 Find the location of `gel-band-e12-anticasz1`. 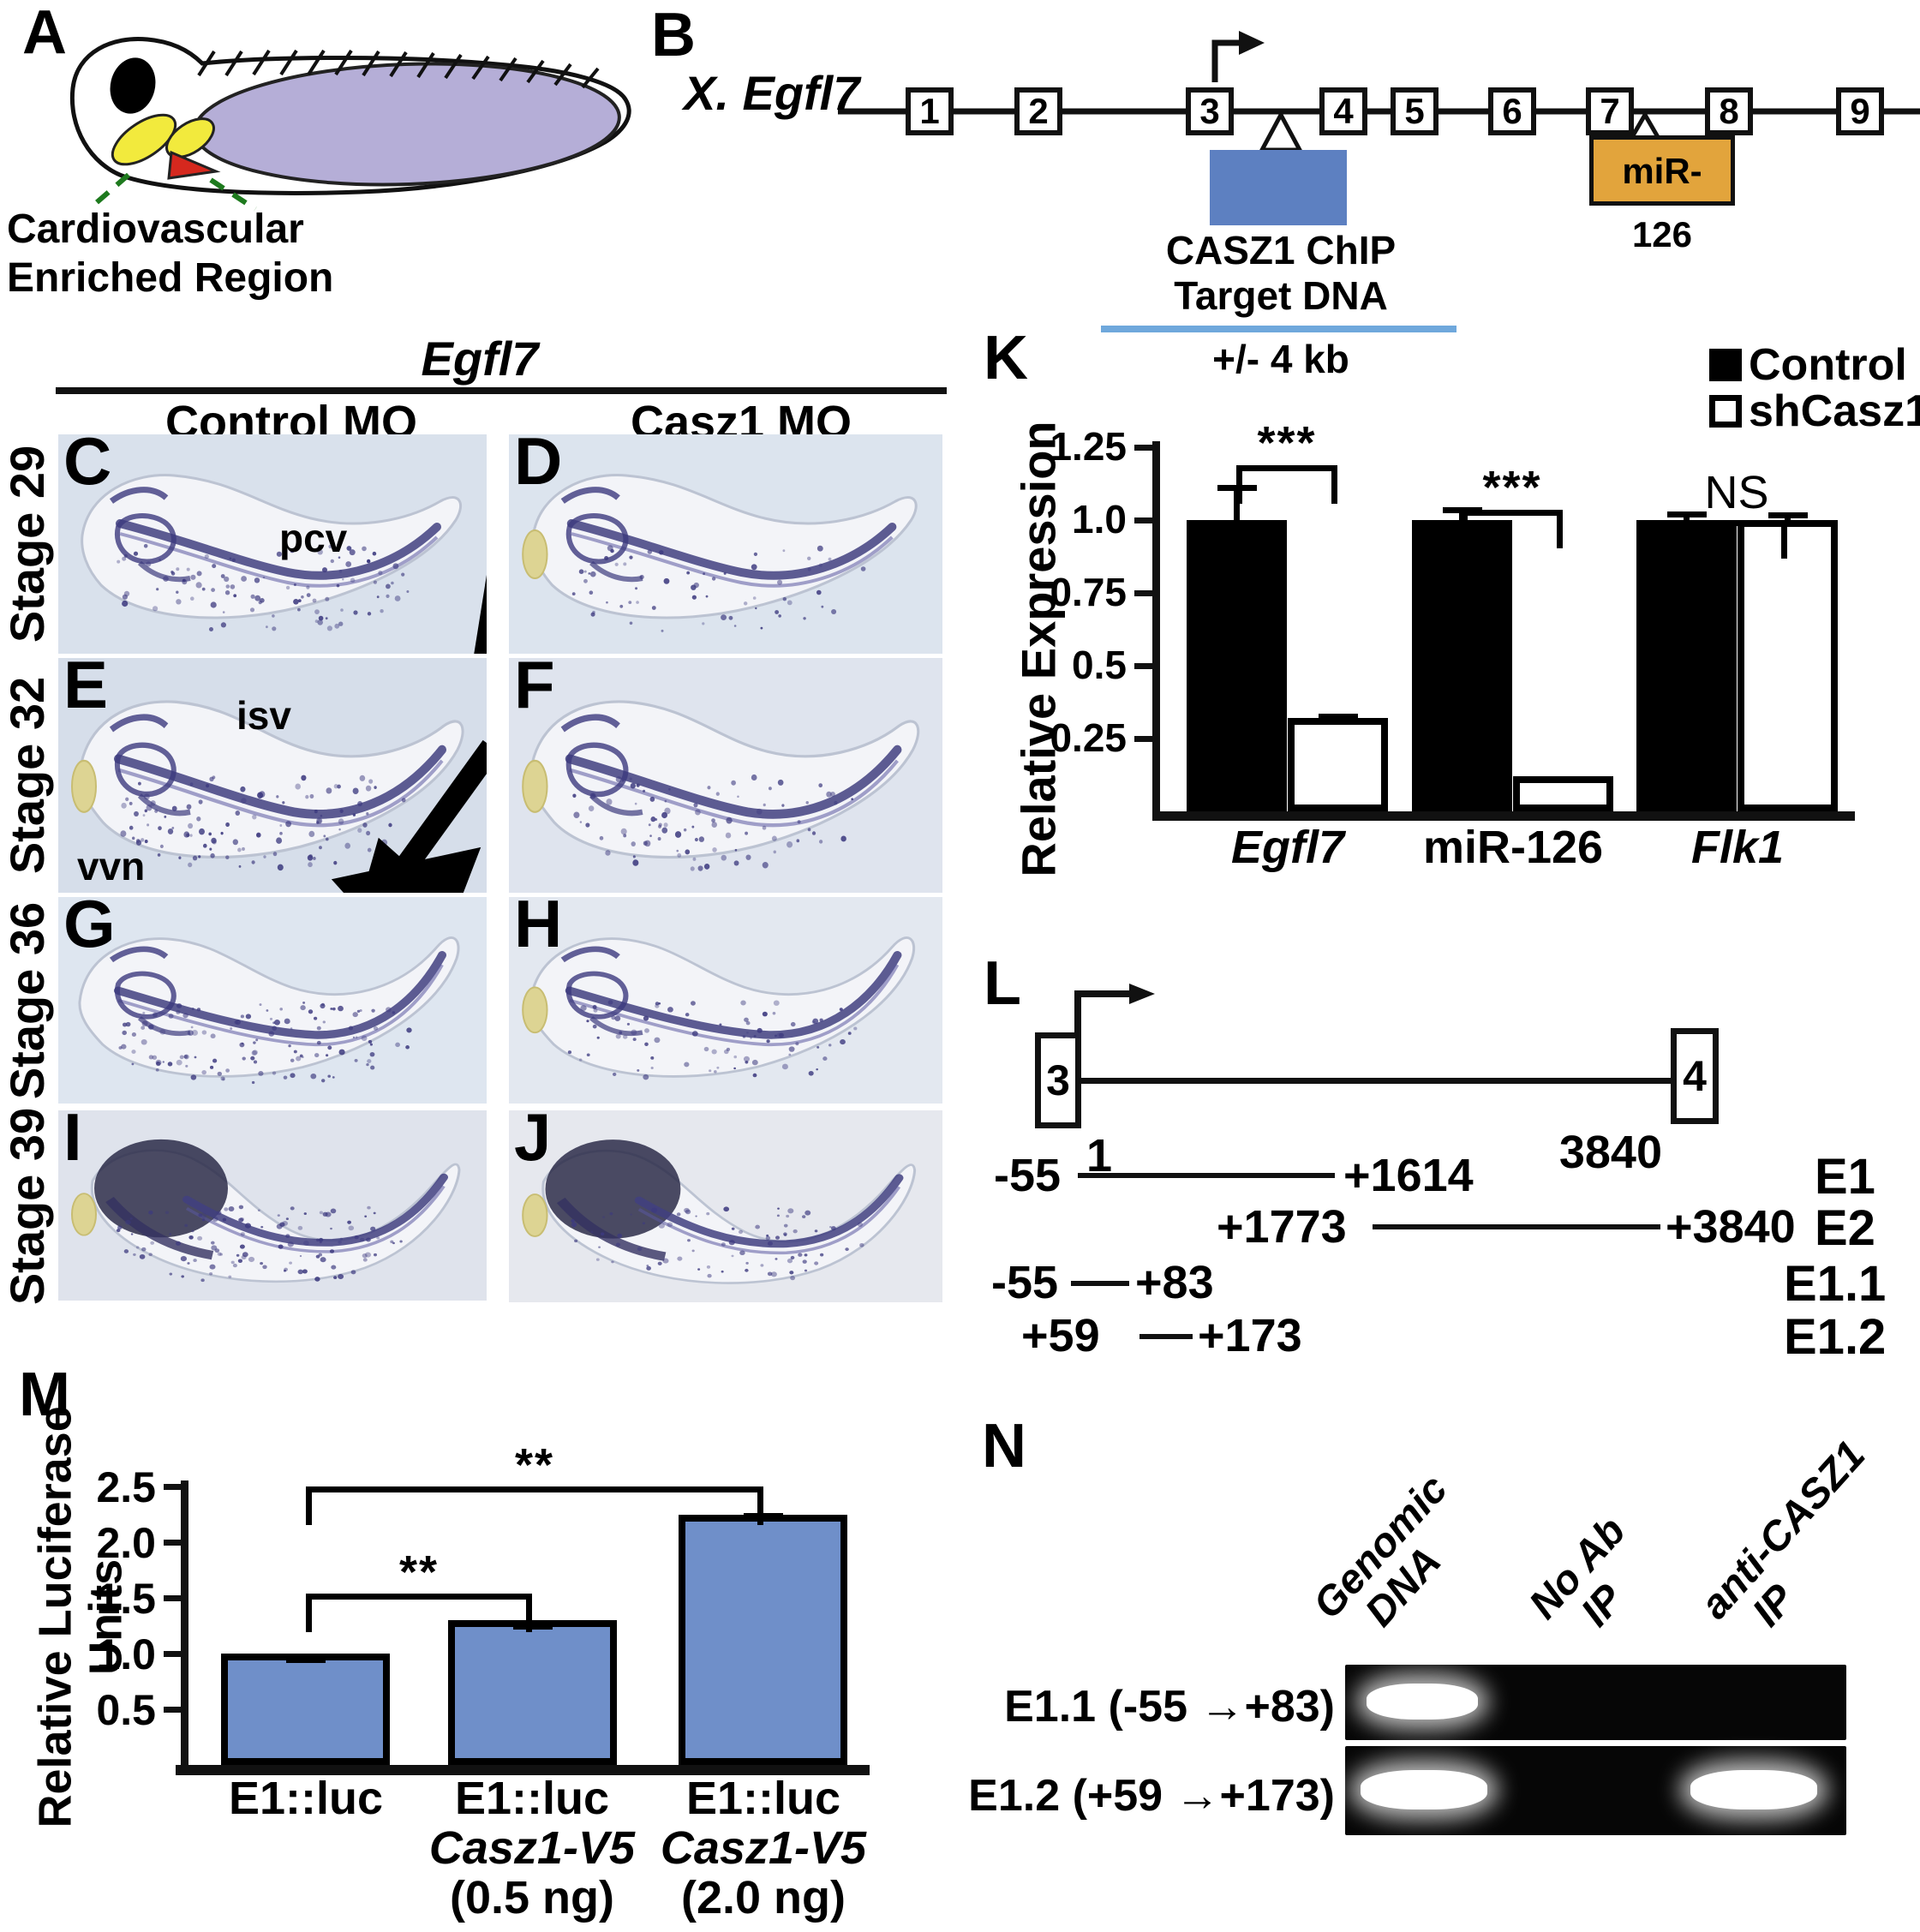

gel-band-e12-anticasz1 is located at coordinates (1754, 1789).